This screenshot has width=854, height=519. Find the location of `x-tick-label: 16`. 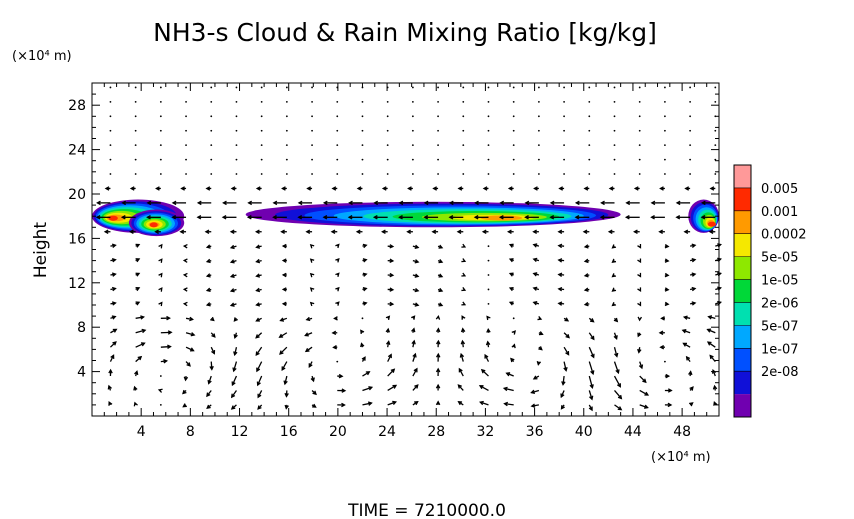

x-tick-label: 16 is located at coordinates (289, 432).